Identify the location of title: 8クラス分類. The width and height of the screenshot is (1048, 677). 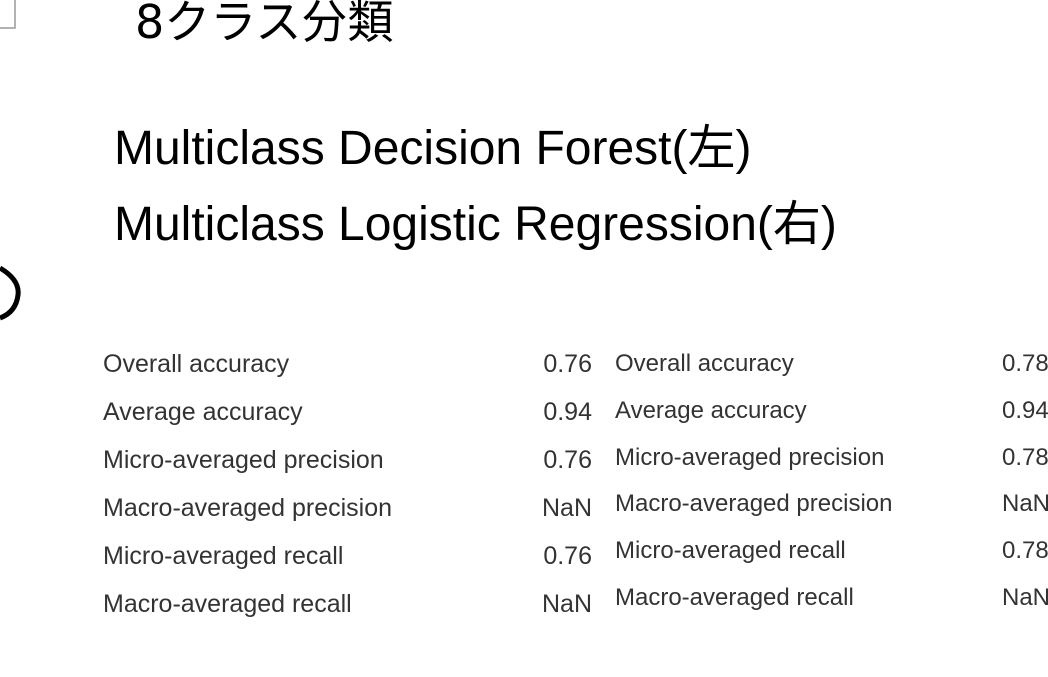
(264, 24).